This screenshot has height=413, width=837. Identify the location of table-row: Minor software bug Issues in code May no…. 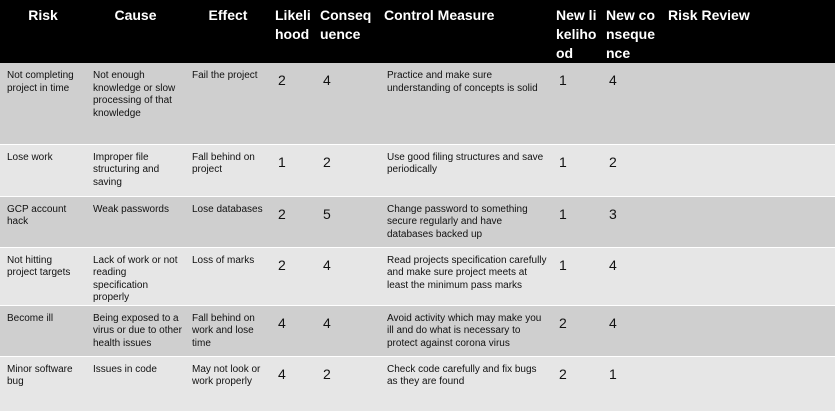
(417, 384).